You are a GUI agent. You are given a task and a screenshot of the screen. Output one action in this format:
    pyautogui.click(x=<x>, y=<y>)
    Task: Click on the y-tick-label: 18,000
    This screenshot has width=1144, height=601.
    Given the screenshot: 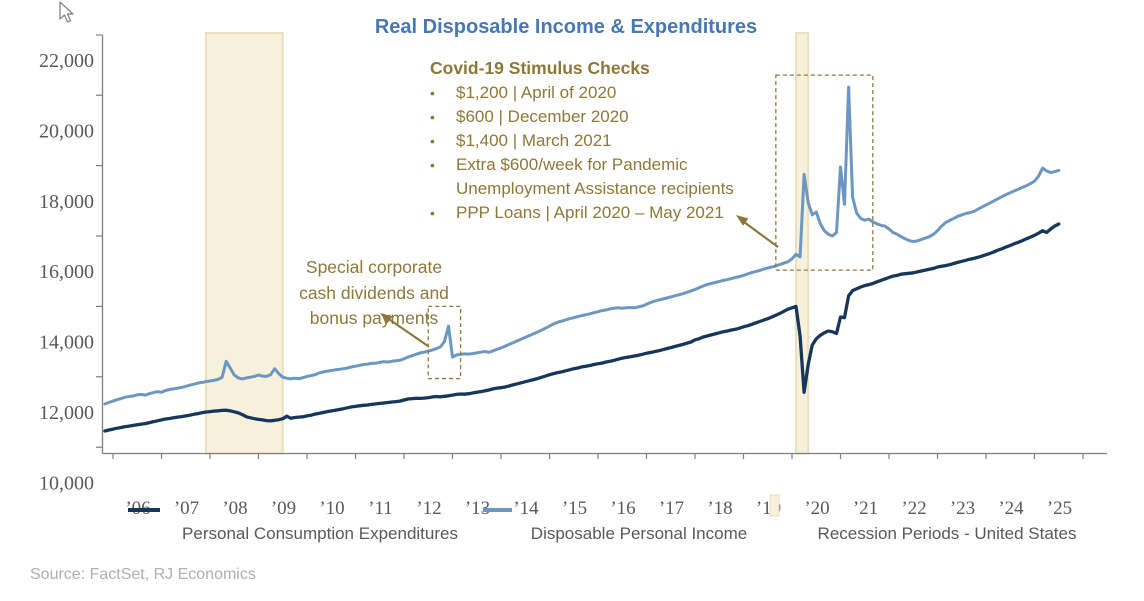 What is the action you would take?
    pyautogui.click(x=66, y=202)
    